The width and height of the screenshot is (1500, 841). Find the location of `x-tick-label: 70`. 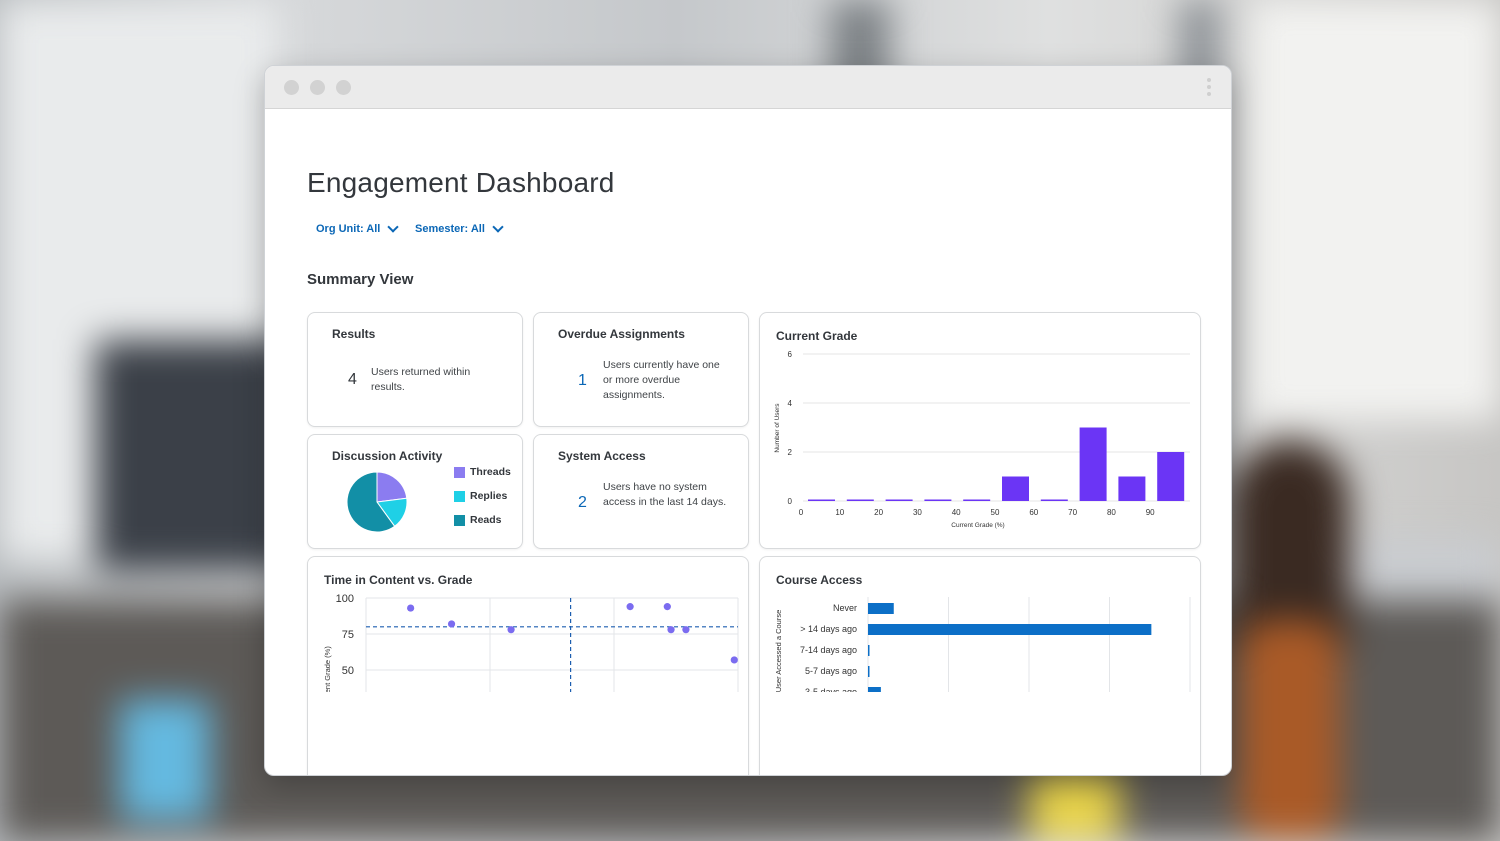

x-tick-label: 70 is located at coordinates (1072, 512).